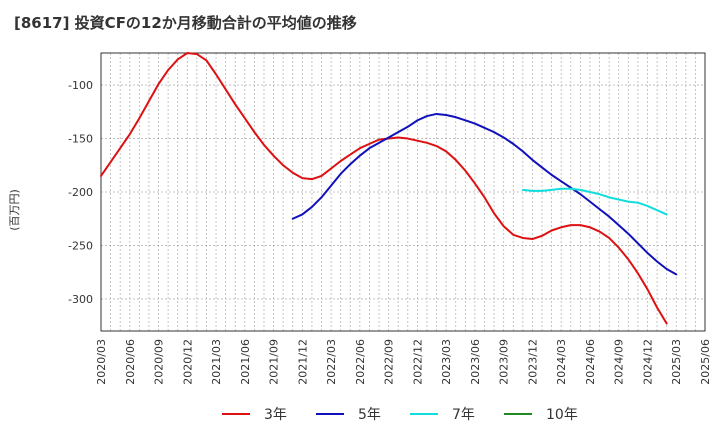 The width and height of the screenshot is (720, 440). What do you see at coordinates (475, 362) in the screenshot?
I see `x-tick-label: 2023/06` at bounding box center [475, 362].